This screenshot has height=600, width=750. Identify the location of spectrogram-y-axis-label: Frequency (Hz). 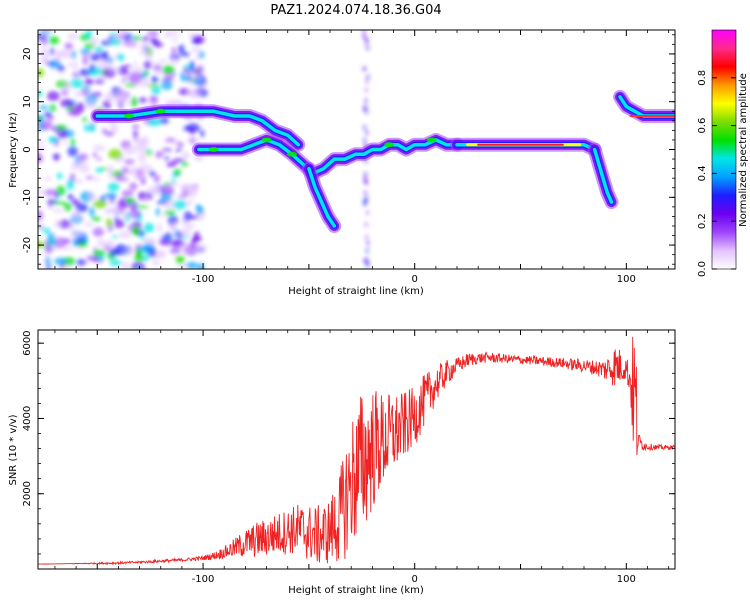
(13, 150).